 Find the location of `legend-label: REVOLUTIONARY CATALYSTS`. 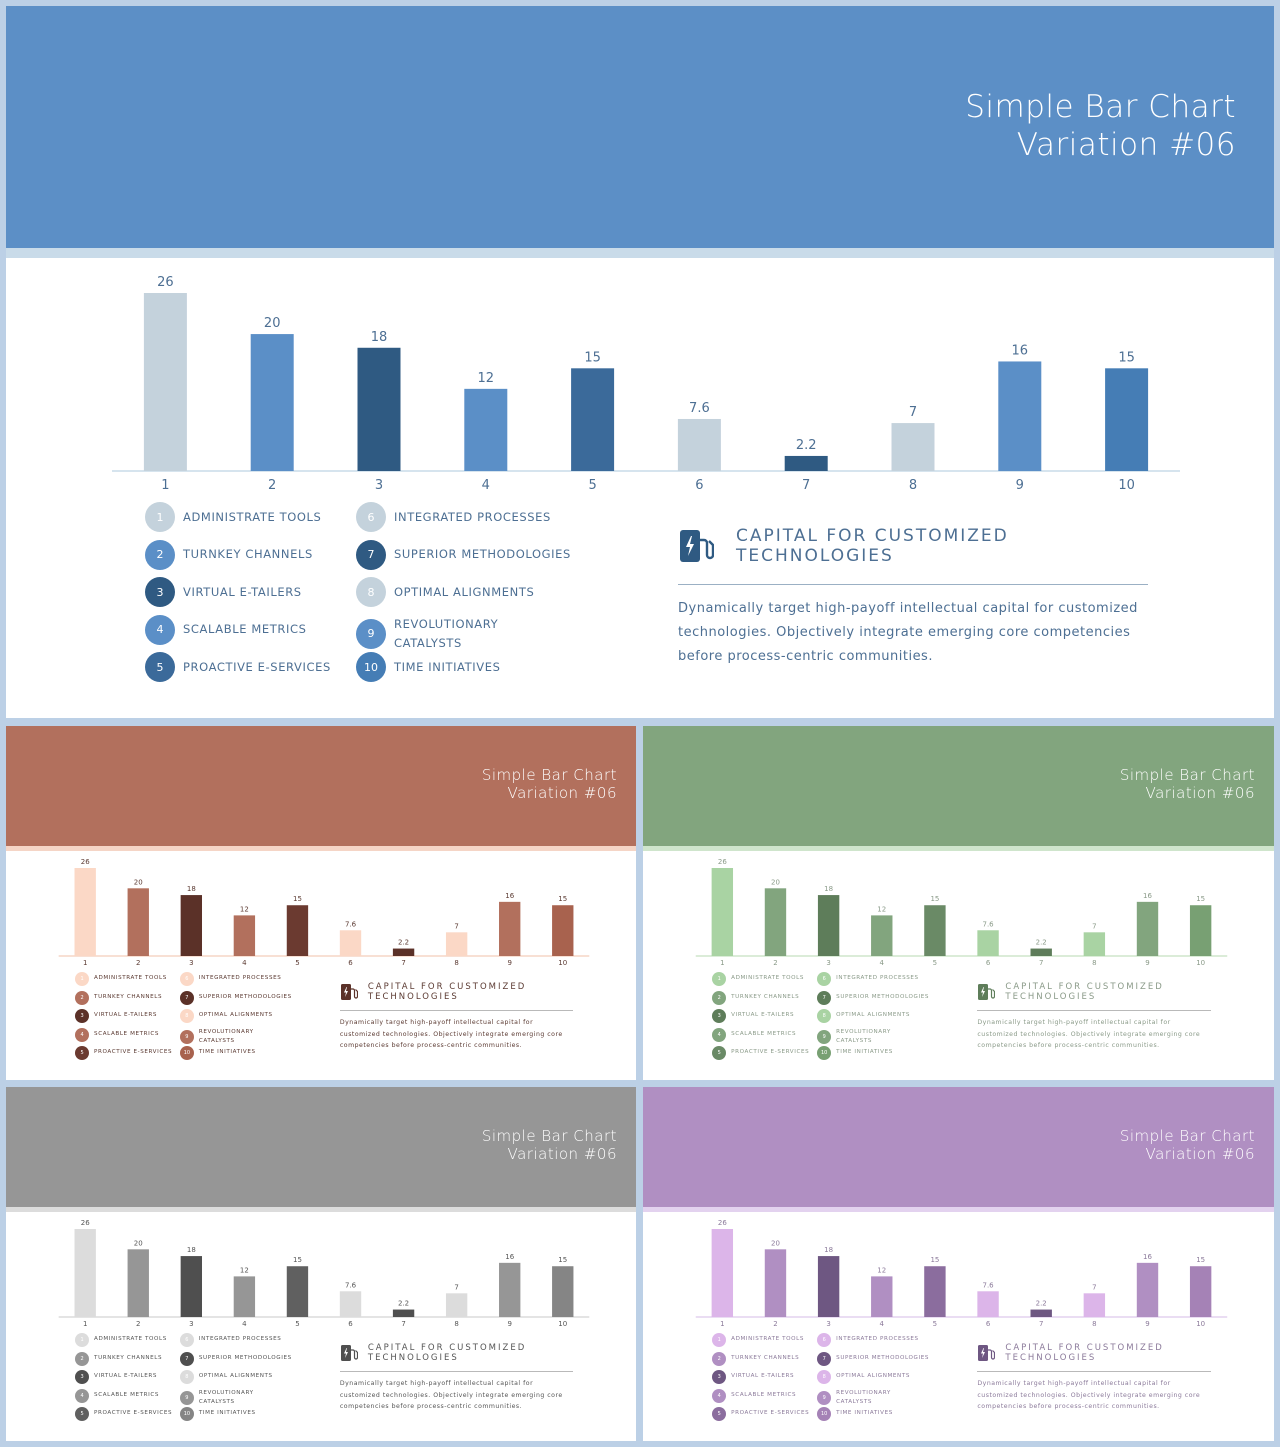

legend-label: REVOLUTIONARY CATALYSTS is located at coordinates (226, 1036).